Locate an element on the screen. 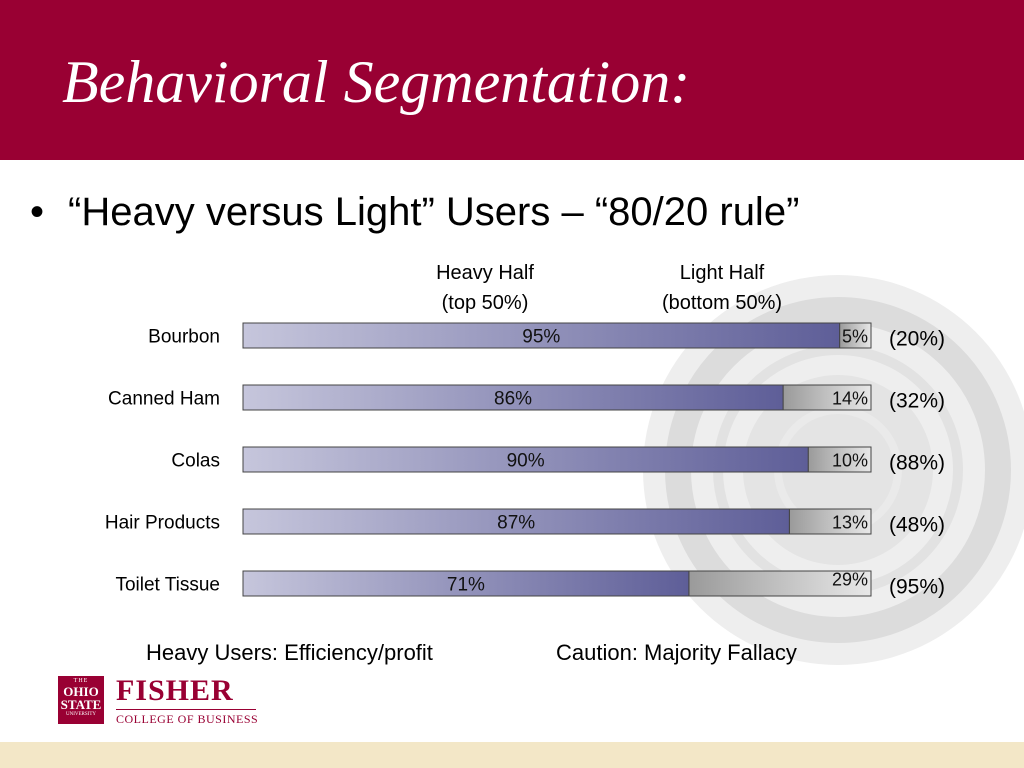 This screenshot has width=1024, height=768. category-label: Colas is located at coordinates (195, 461).